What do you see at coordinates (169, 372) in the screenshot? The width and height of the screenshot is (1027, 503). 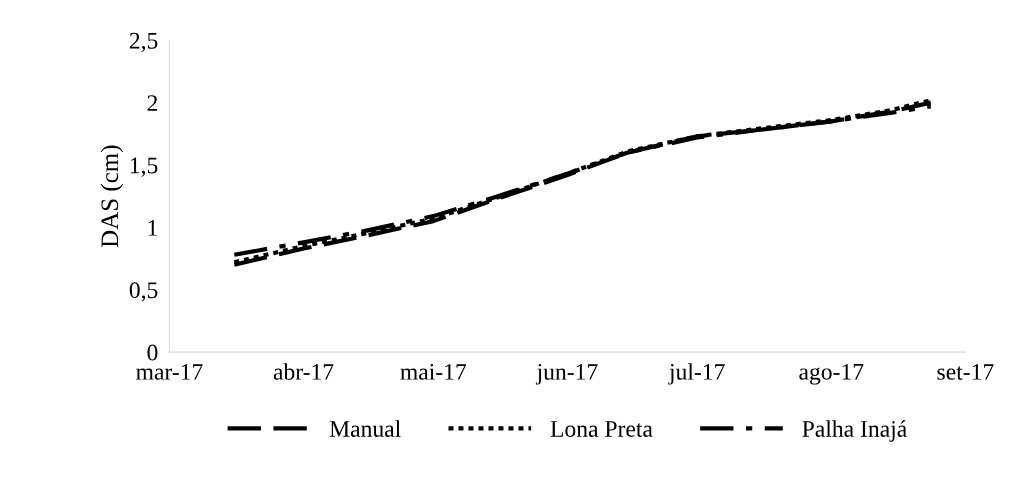 I see `x-tick-label: mar-17` at bounding box center [169, 372].